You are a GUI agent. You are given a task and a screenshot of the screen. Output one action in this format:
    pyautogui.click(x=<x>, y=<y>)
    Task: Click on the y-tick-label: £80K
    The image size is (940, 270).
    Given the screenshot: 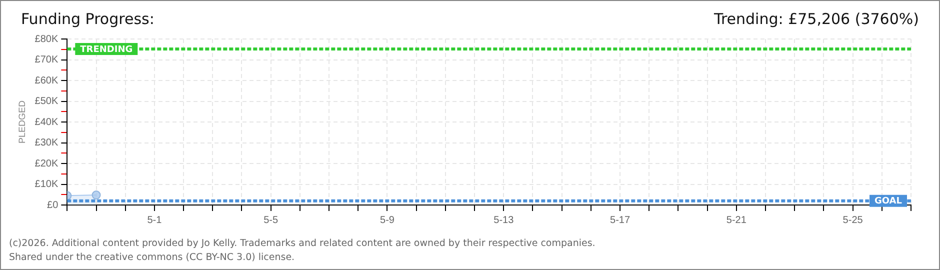 What is the action you would take?
    pyautogui.click(x=46, y=39)
    